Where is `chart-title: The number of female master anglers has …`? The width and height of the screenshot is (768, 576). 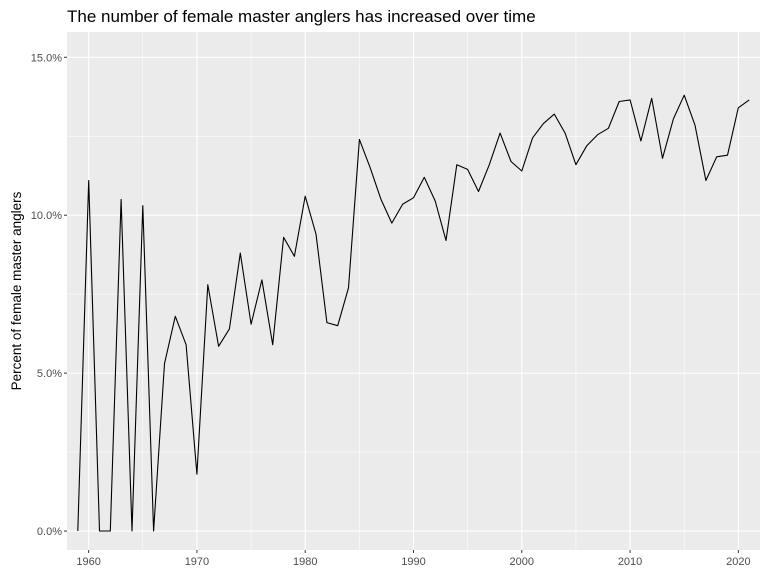
chart-title: The number of female master anglers has … is located at coordinates (301, 16).